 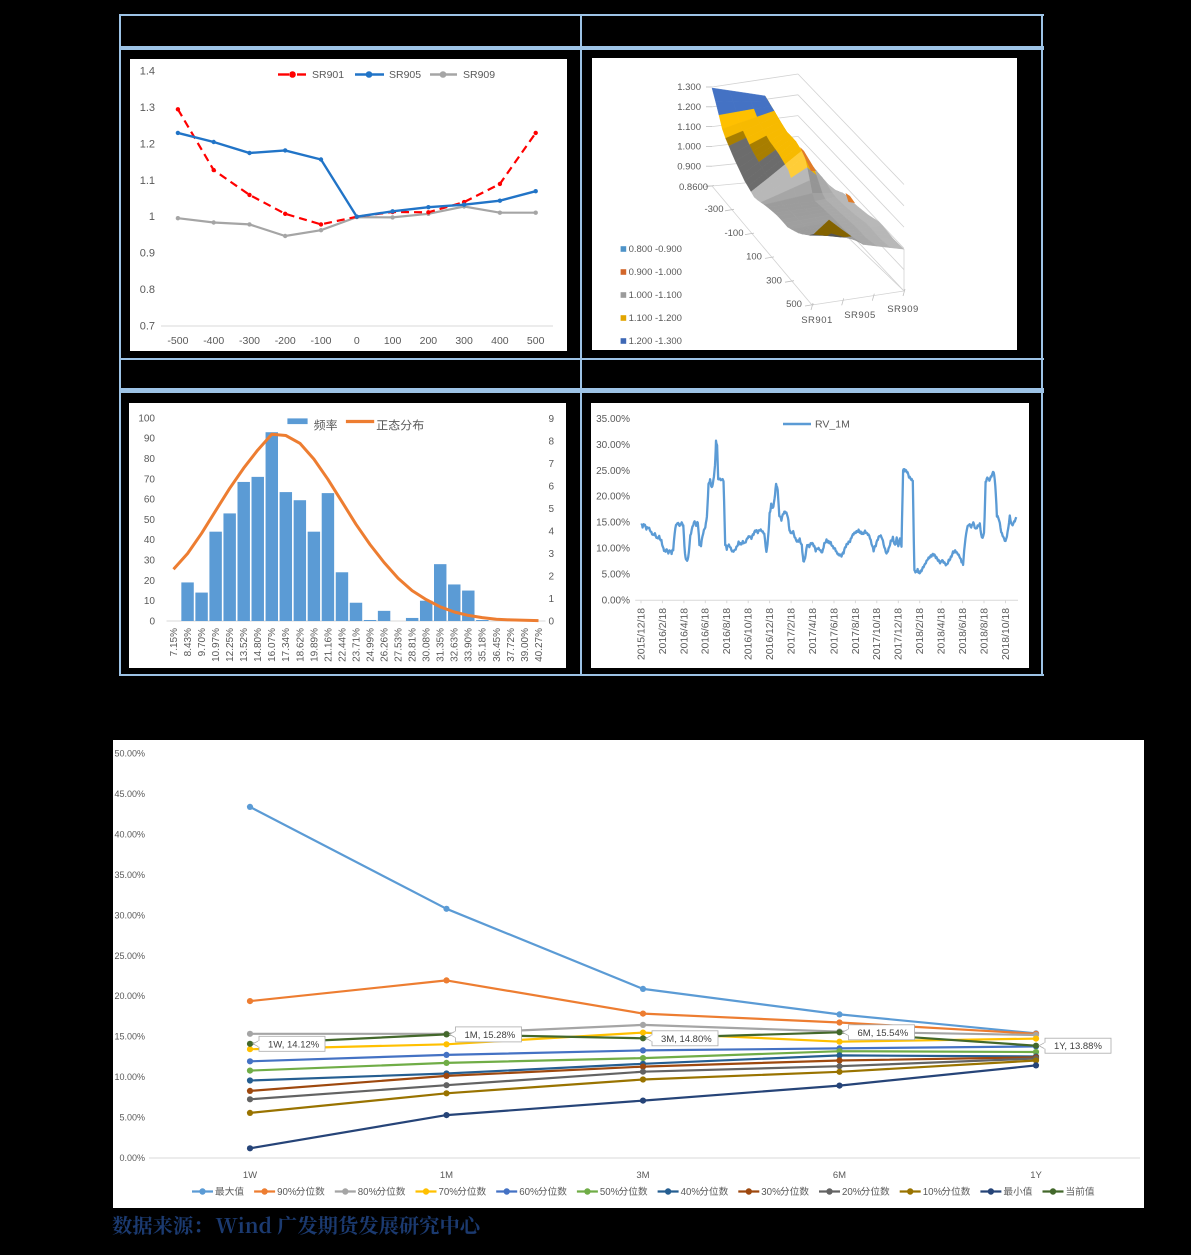 What do you see at coordinates (733, 233) in the screenshot?
I see `svg-text: -100` at bounding box center [733, 233].